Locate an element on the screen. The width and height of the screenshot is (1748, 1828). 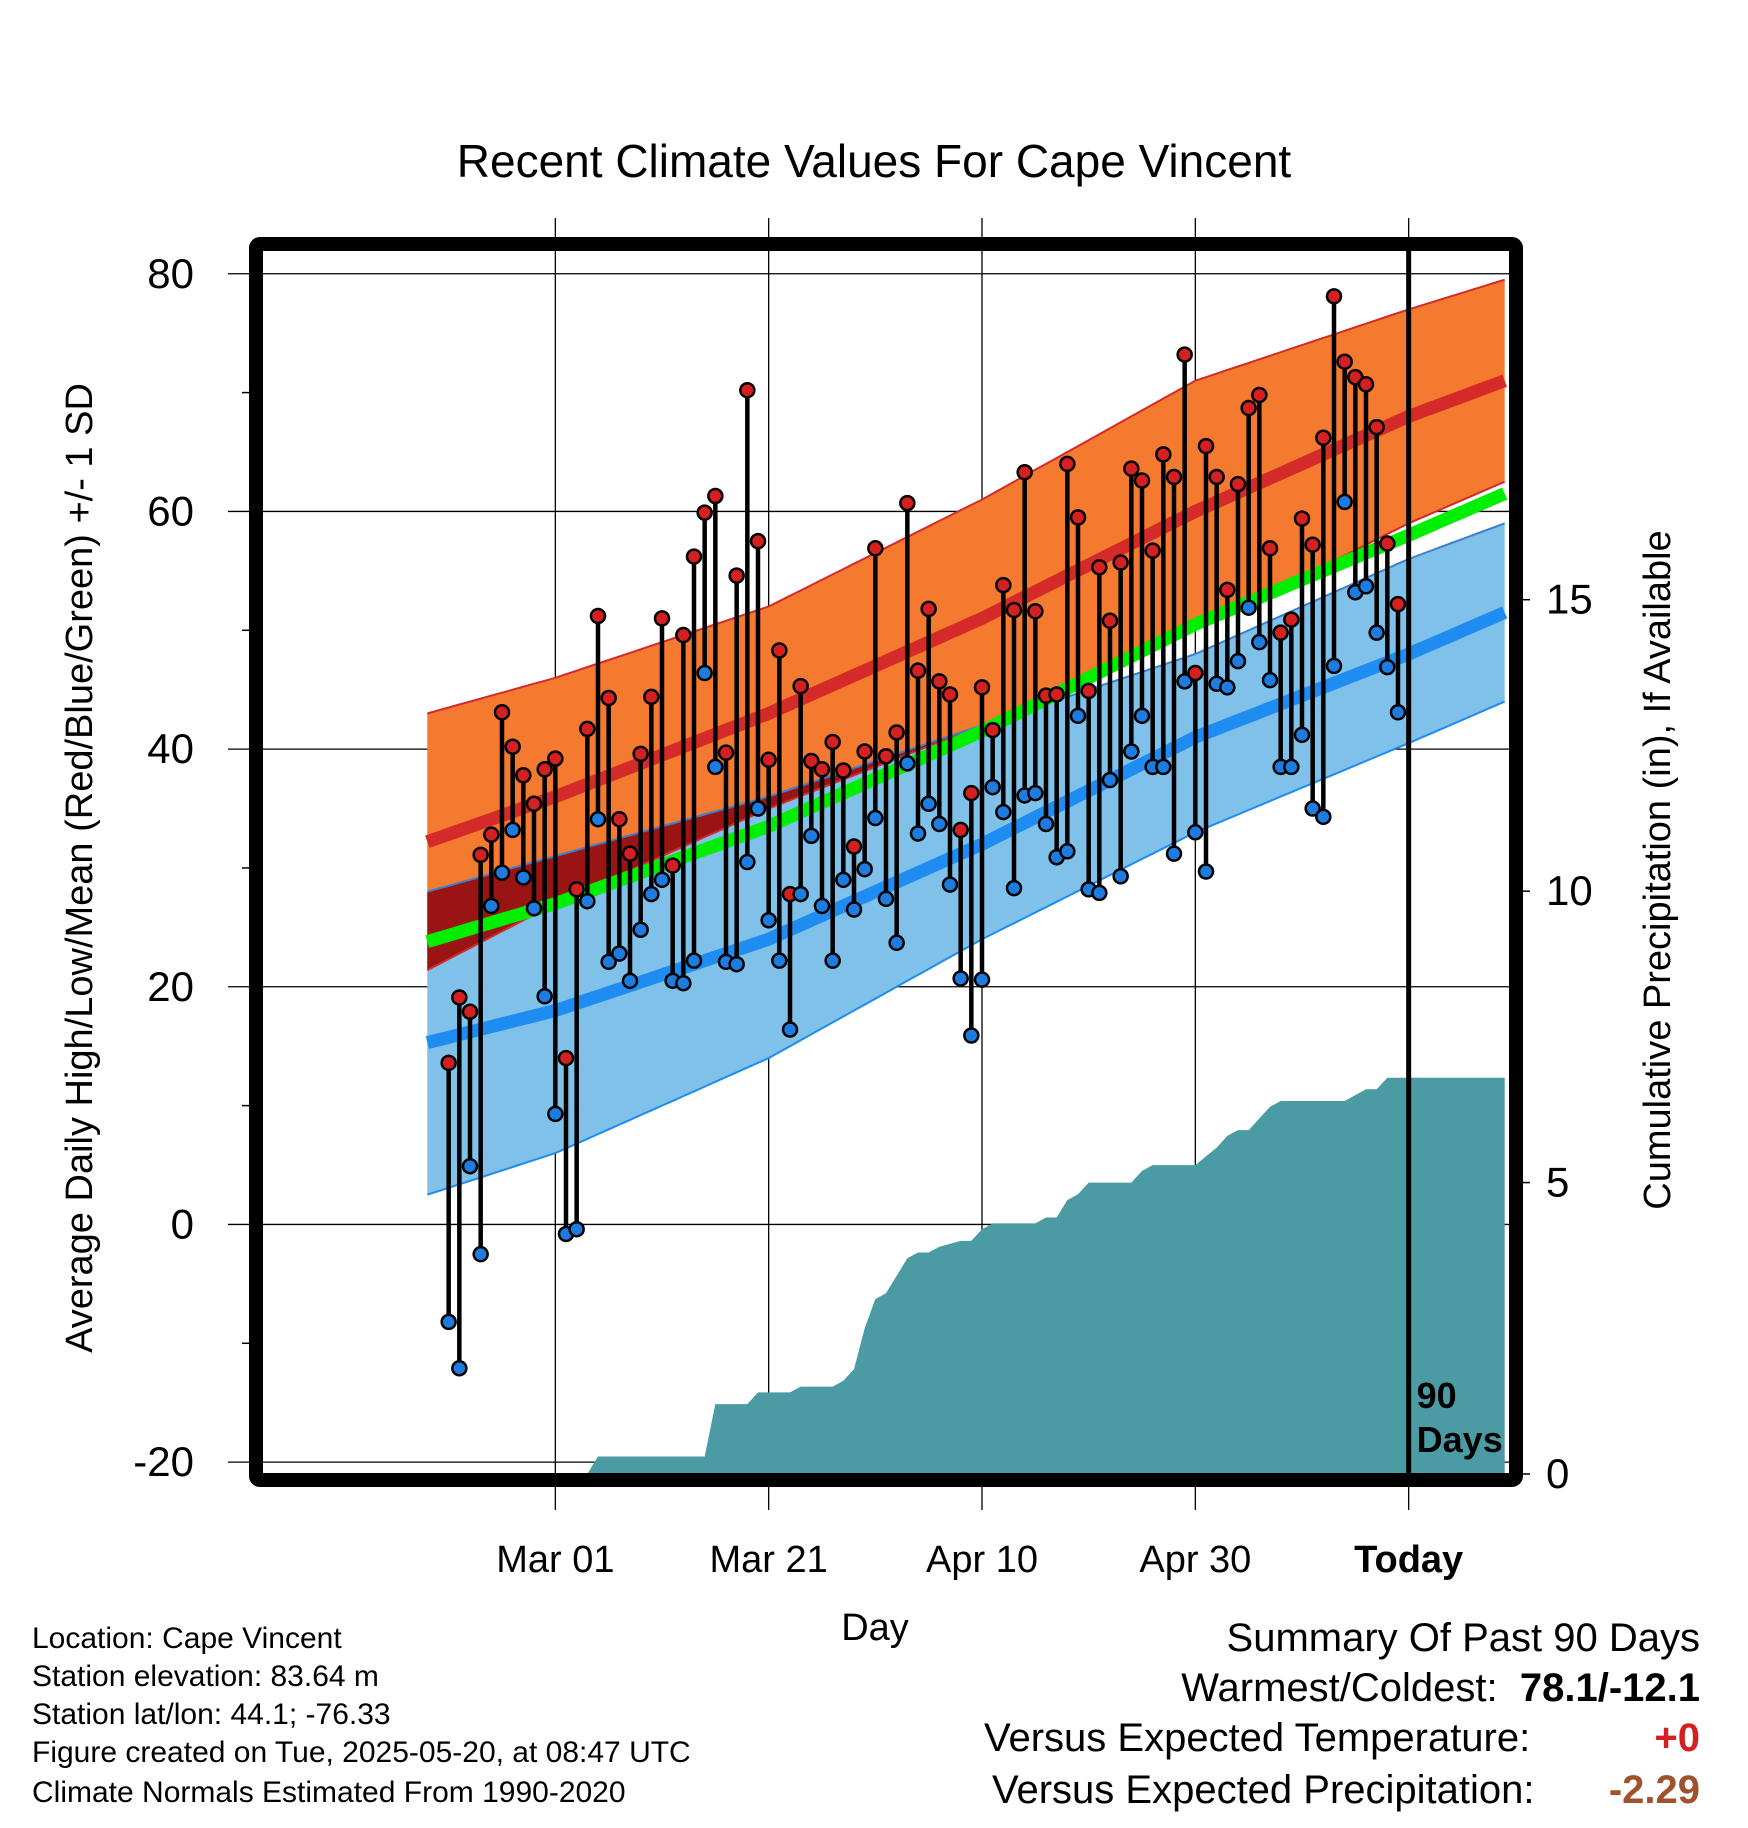
temp-label: Versus Expected Temperature: is located at coordinates (1257, 1738).